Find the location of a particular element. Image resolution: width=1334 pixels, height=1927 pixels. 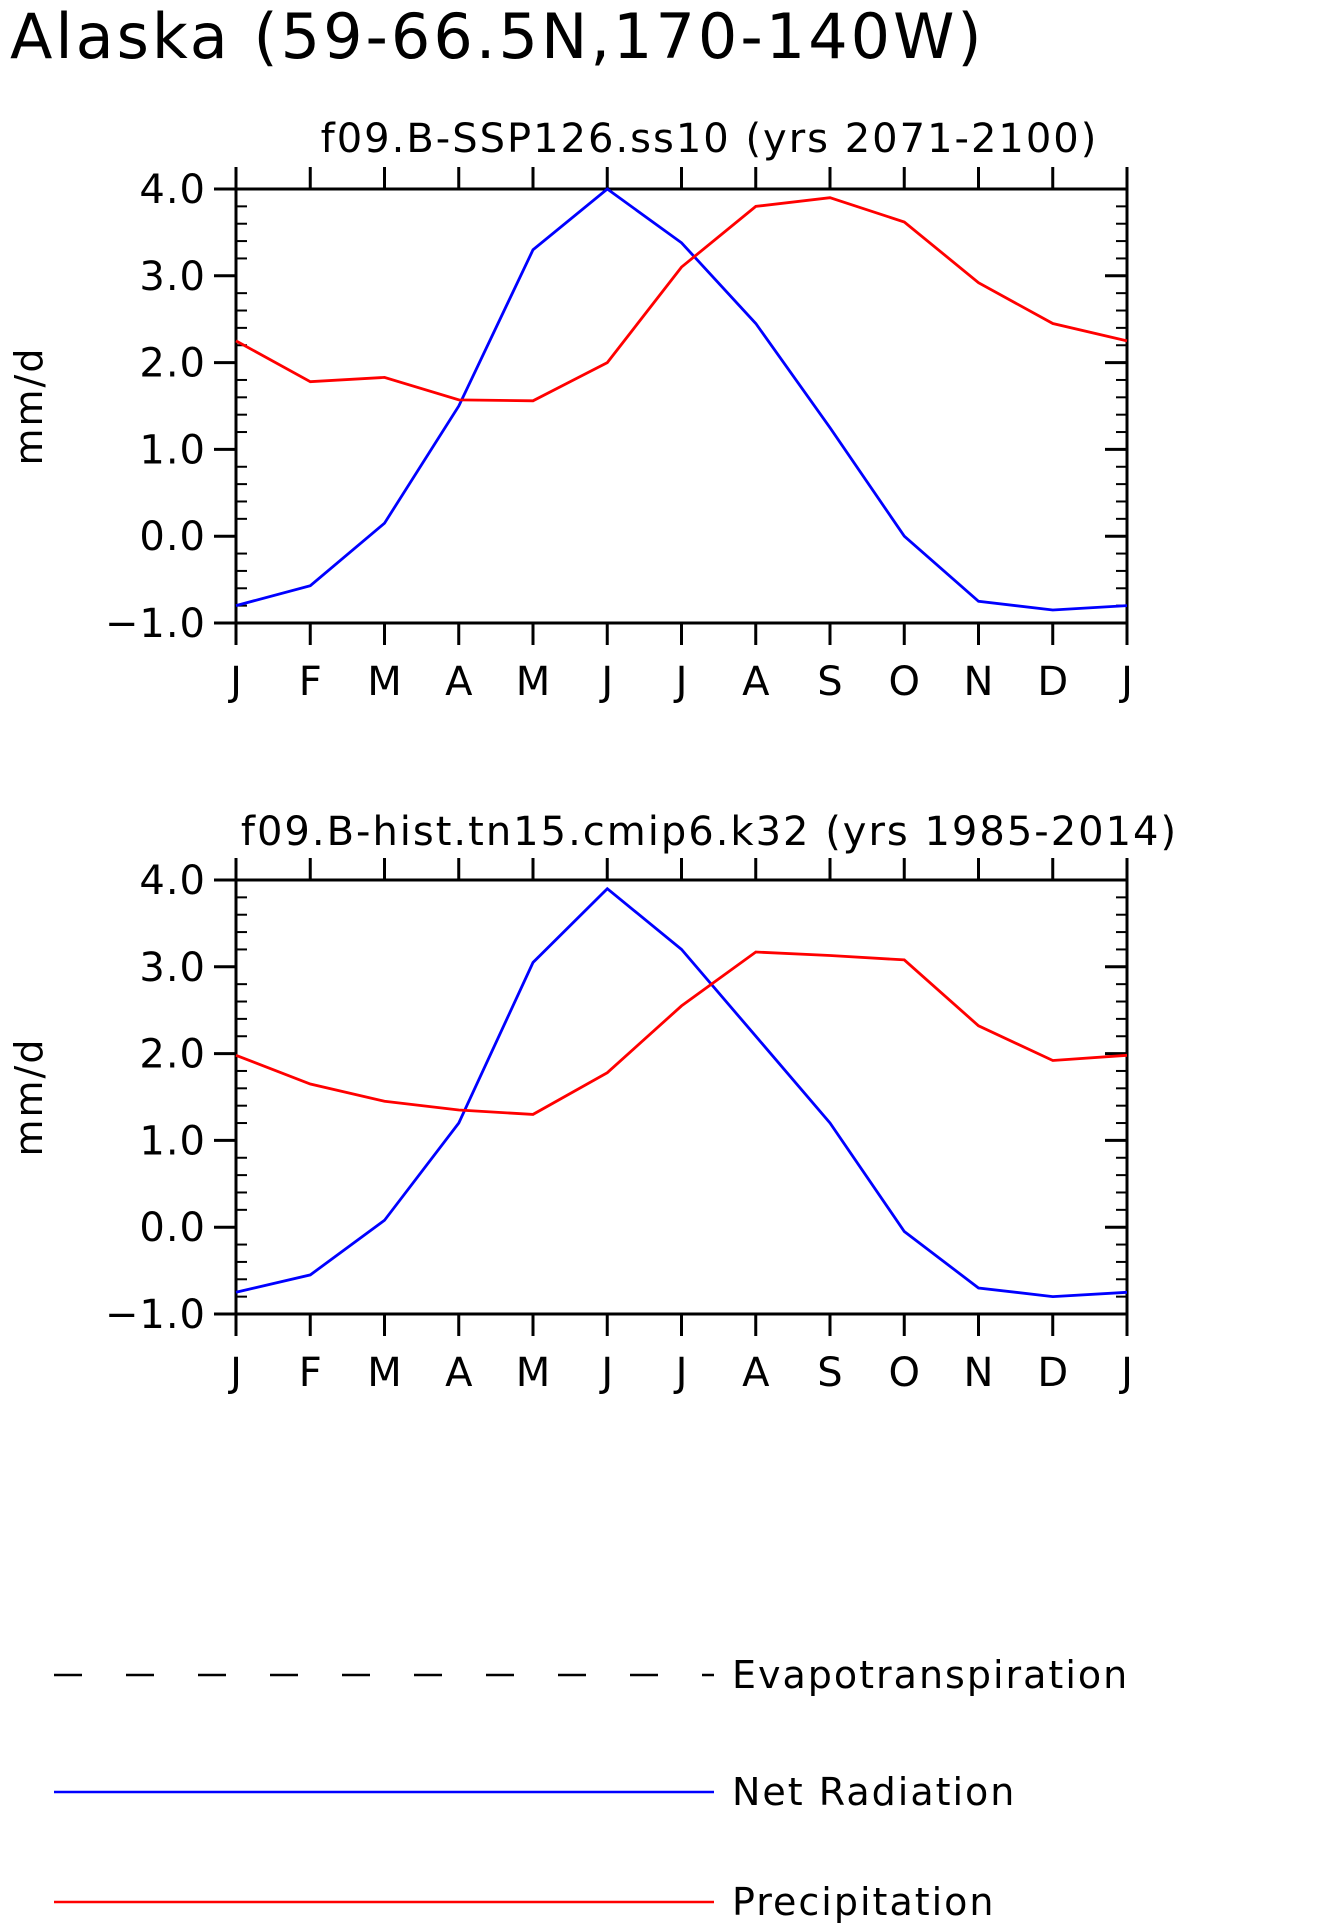

legend-label-evapotranspiration: Evapotranspiration is located at coordinates (930, 1675).